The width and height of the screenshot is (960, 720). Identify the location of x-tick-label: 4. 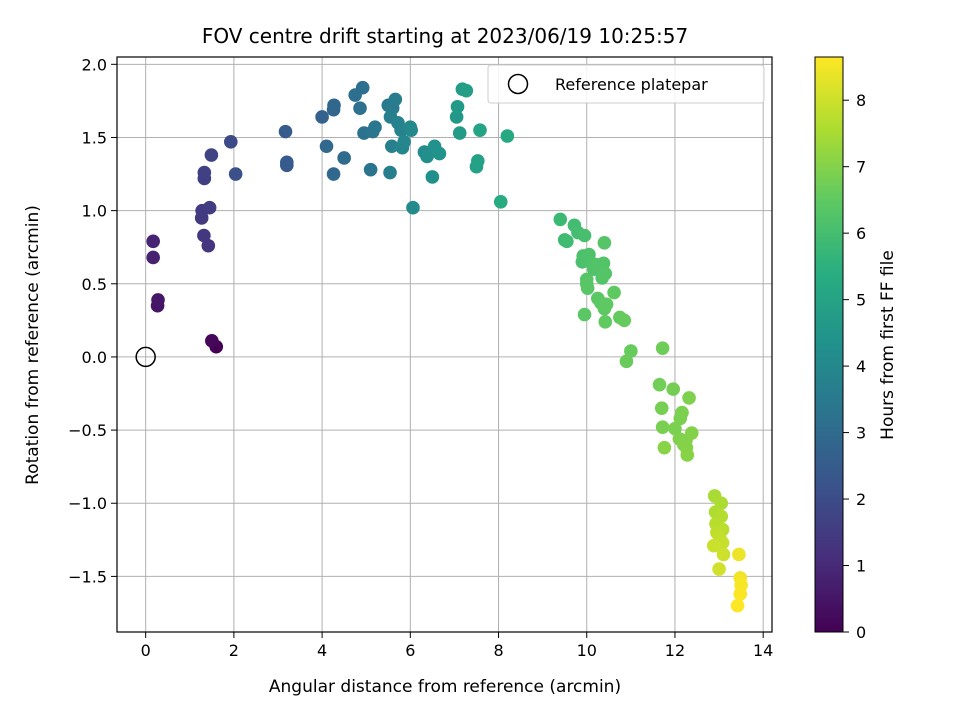
(322, 650).